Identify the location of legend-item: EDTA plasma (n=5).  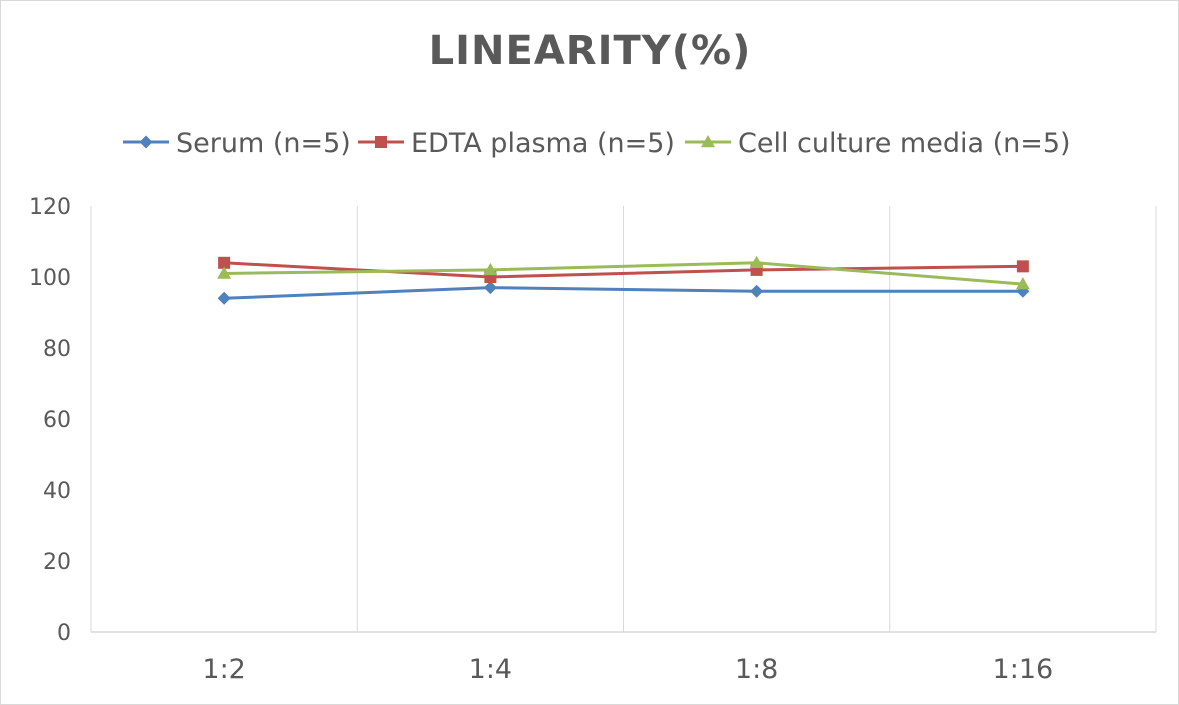
(516, 143).